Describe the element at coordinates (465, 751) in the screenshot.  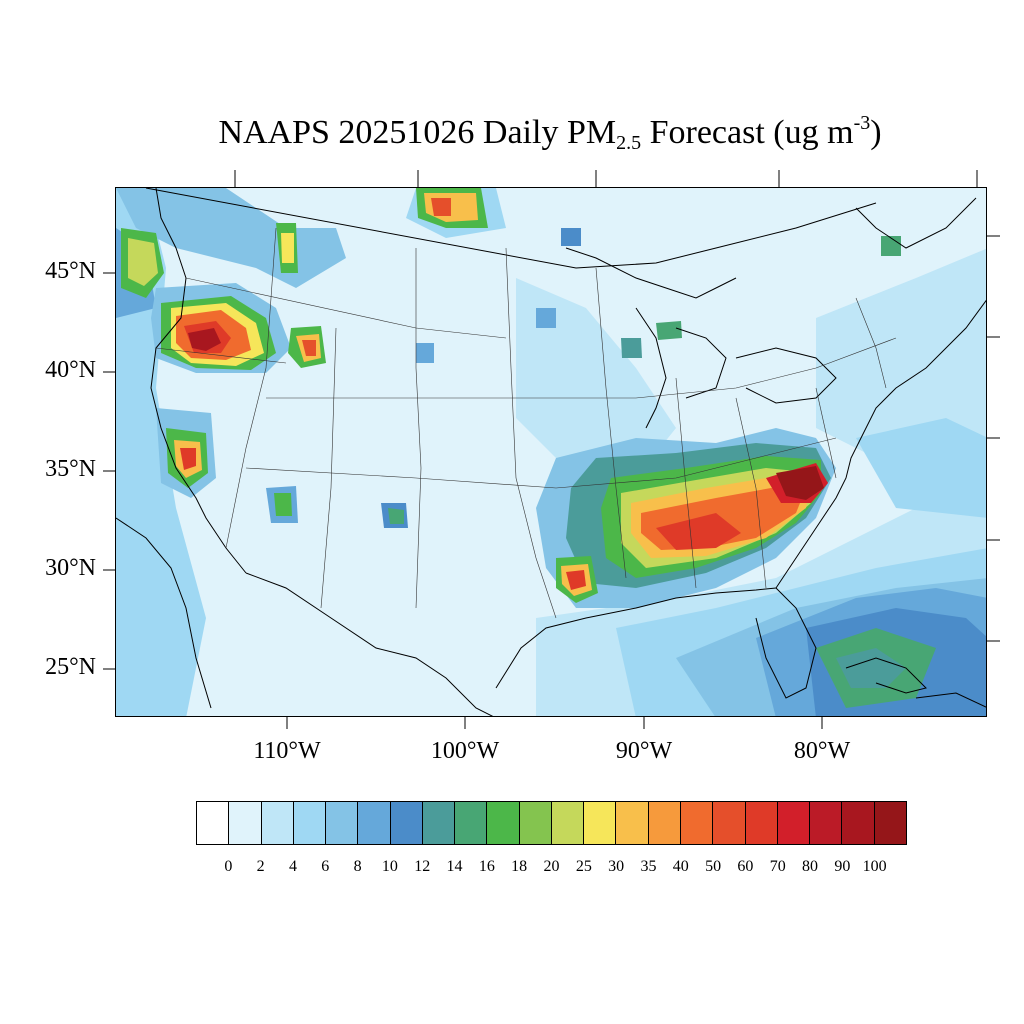
I see `lon-label-100w: 100°W` at that location.